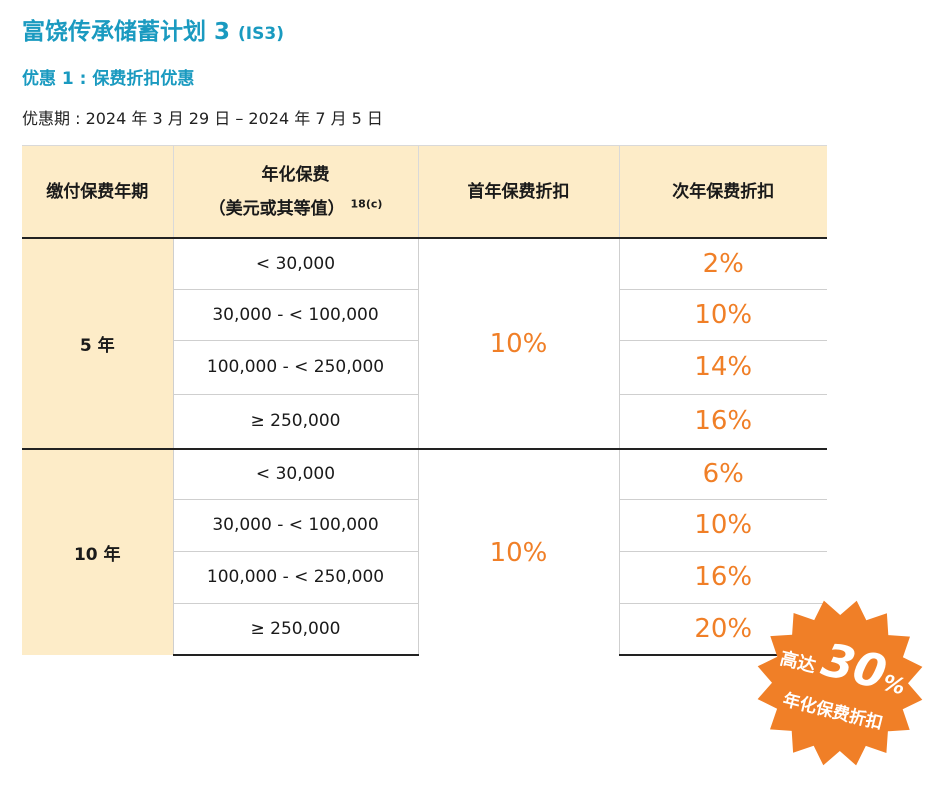 The image size is (949, 790). I want to click on table-row: 100,000 - < 250,000 16%, so click(424, 576).